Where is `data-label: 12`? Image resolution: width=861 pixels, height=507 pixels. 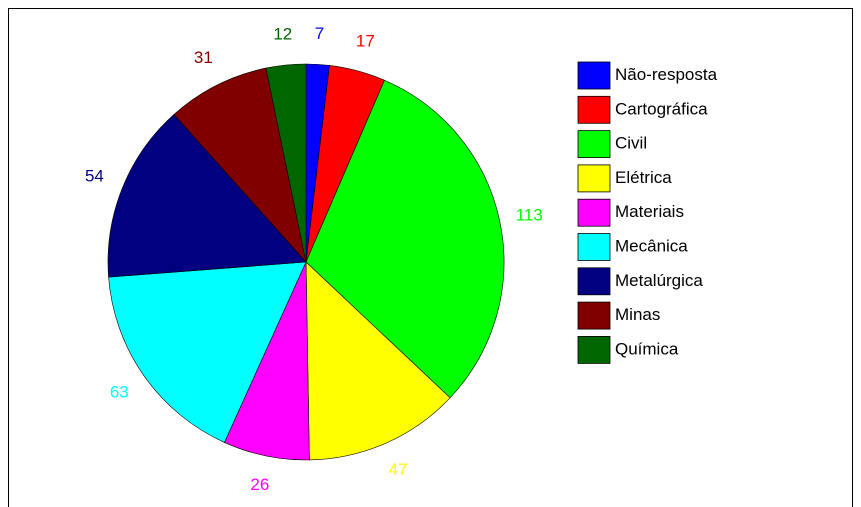 data-label: 12 is located at coordinates (282, 34).